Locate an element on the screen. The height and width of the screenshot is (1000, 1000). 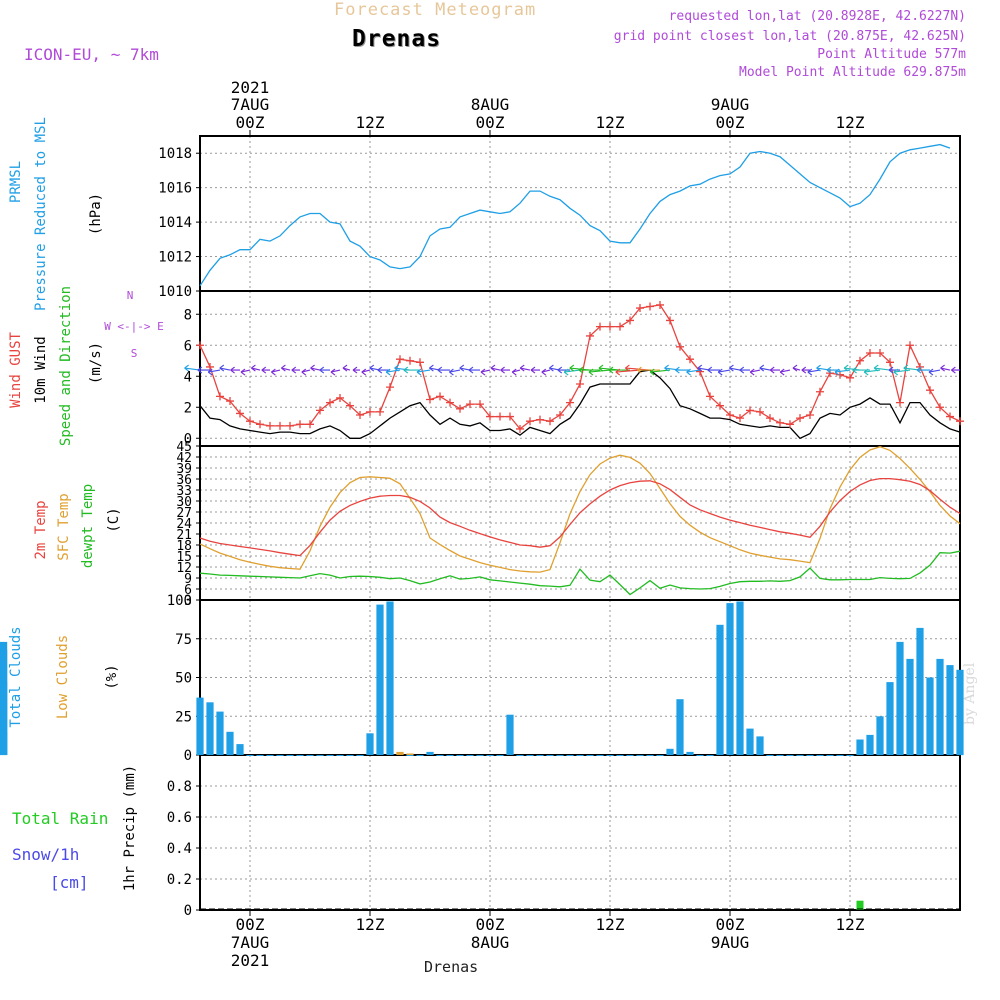
low-clouds-label: Low Clouds is located at coordinates (63, 677).